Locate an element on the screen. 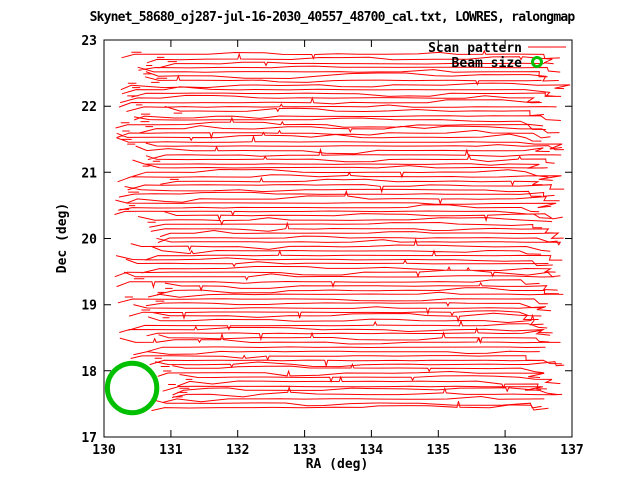 This screenshot has height=480, width=640. x-axis-label: RA (deg) is located at coordinates (337, 464).